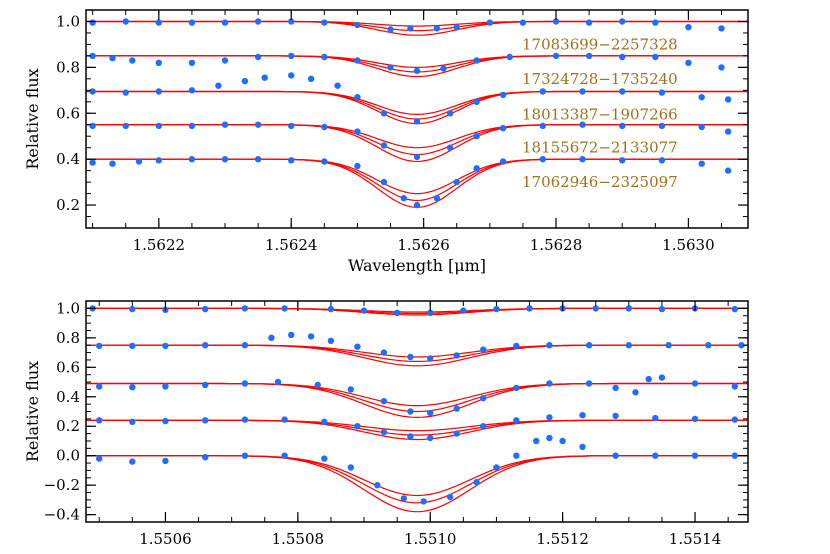 The height and width of the screenshot is (554, 830). I want to click on y-tick-label: 0.2, so click(68, 426).